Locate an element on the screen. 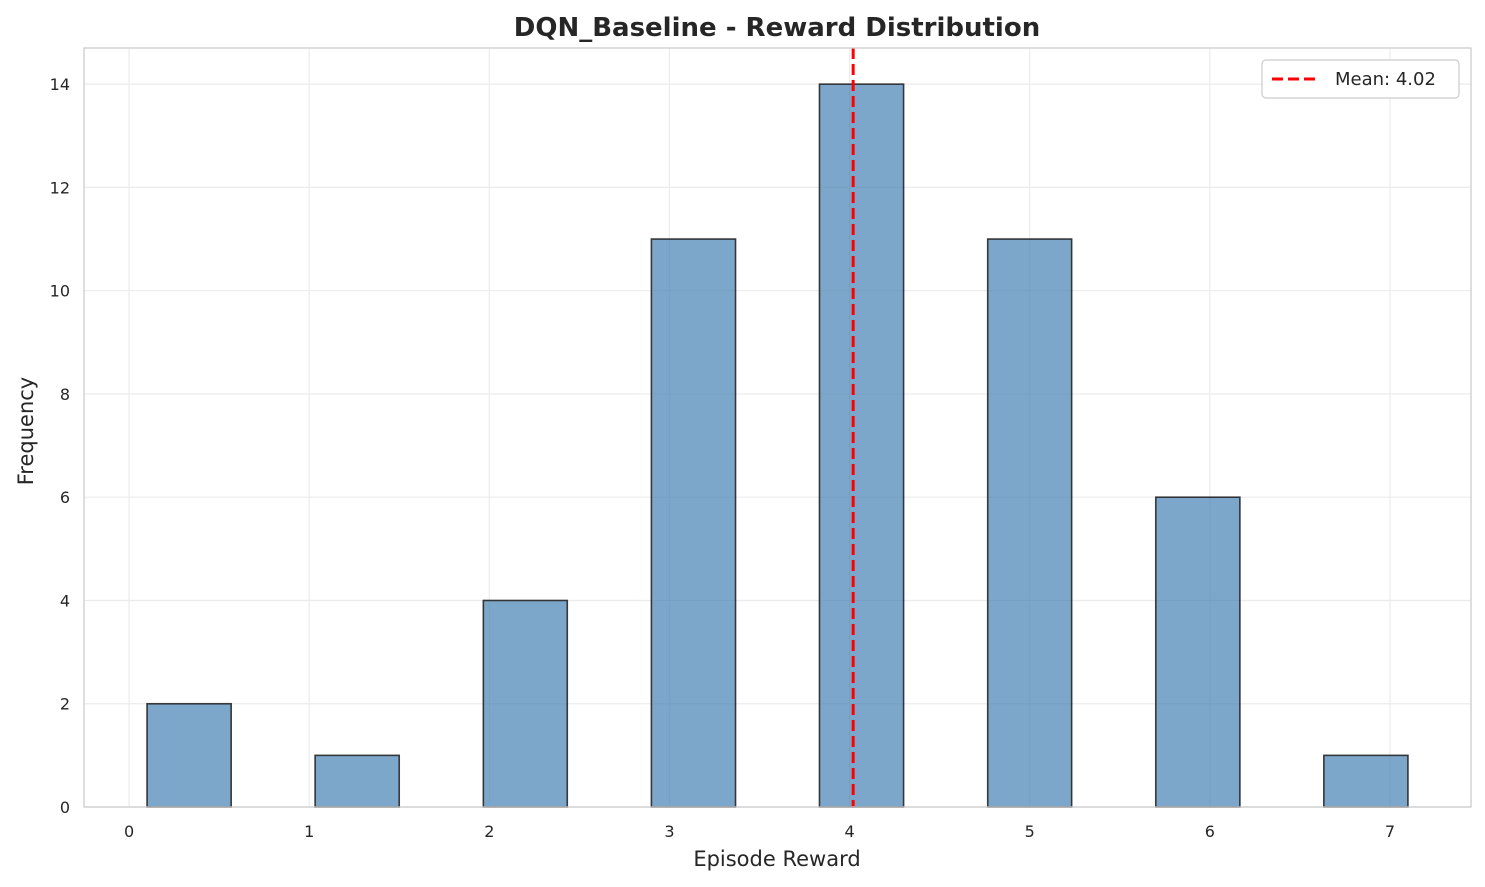 This screenshot has height=887, width=1485. legend-box is located at coordinates (1360, 79).